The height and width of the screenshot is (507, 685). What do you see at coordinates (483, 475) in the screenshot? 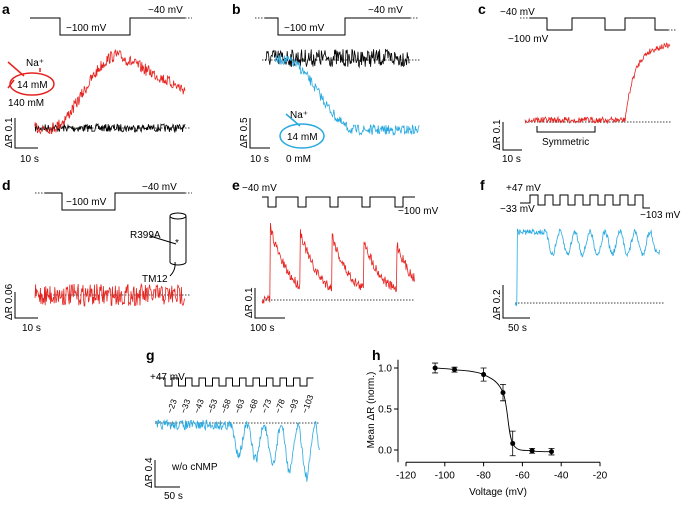
I see `x-tick-label: -80` at bounding box center [483, 475].